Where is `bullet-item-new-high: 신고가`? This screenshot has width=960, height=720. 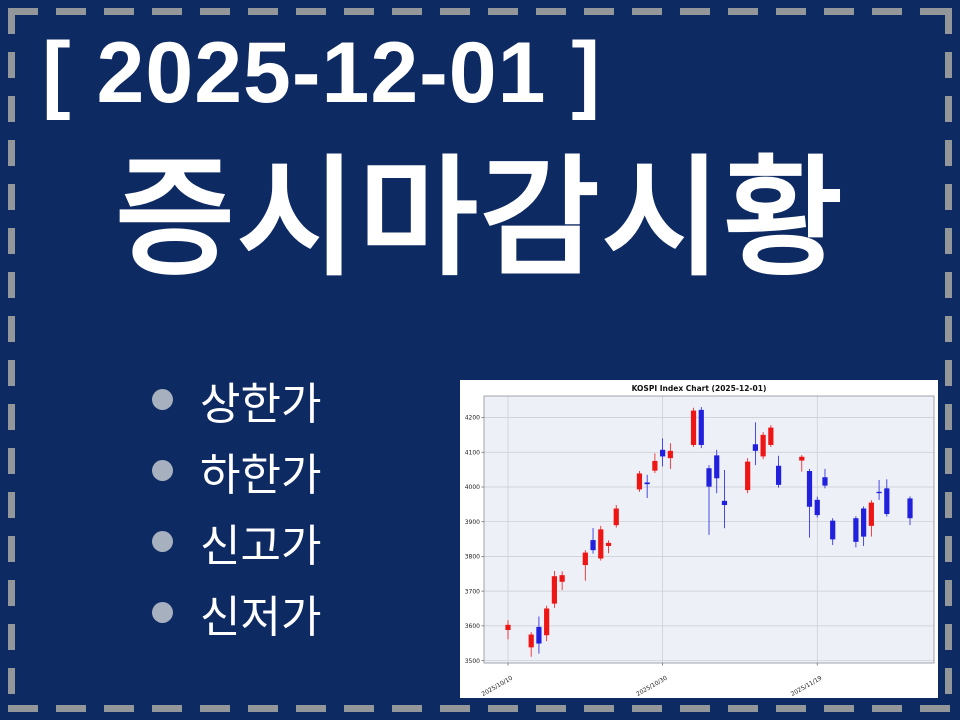
bullet-item-new-high: 신고가 is located at coordinates (236, 541).